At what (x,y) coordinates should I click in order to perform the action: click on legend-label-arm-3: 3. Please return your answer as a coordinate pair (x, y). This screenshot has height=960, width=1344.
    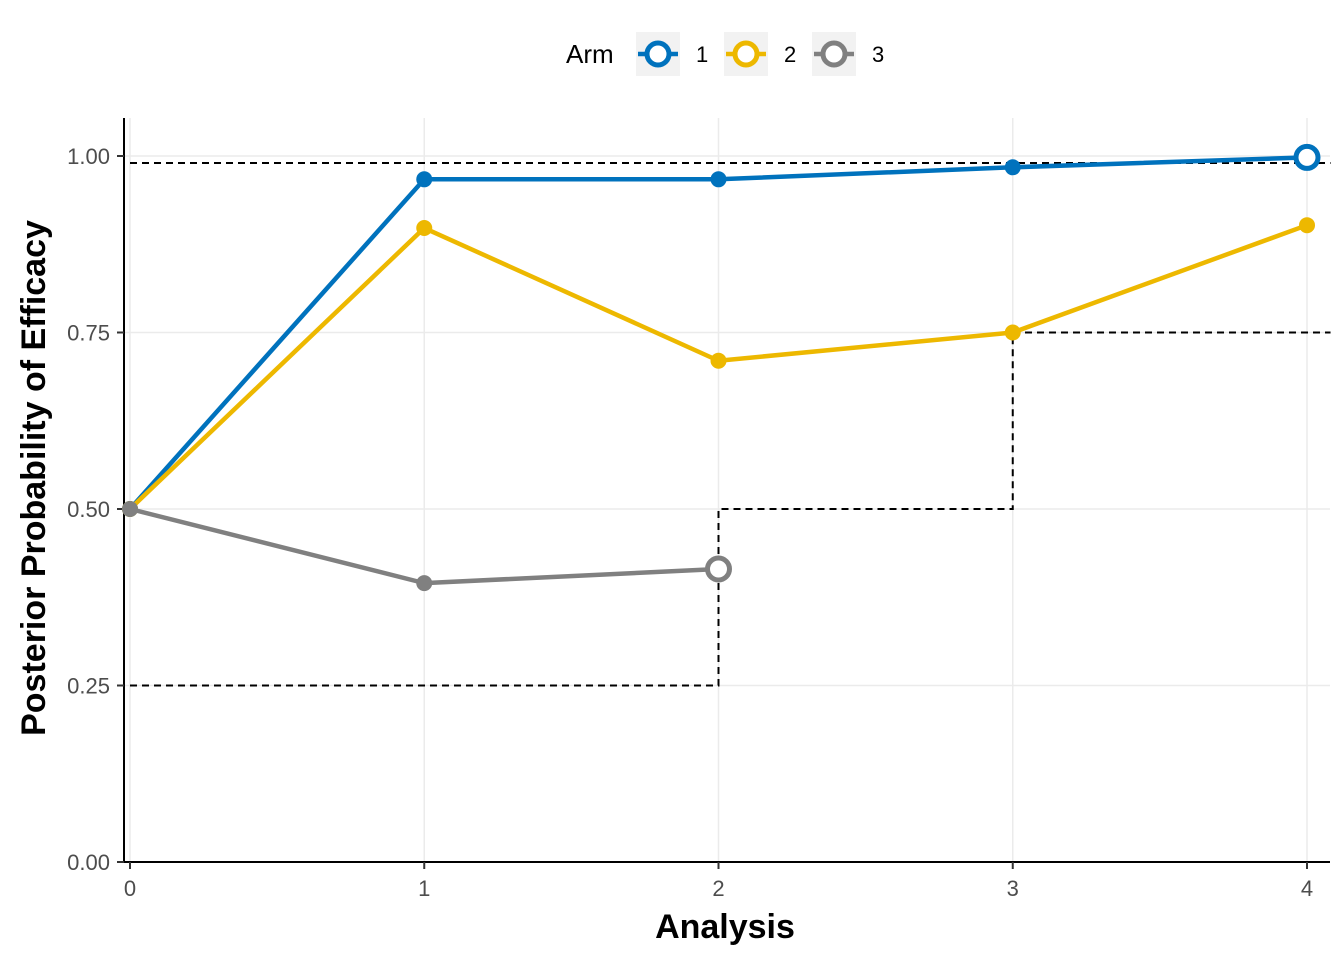
    Looking at the image, I should click on (878, 54).